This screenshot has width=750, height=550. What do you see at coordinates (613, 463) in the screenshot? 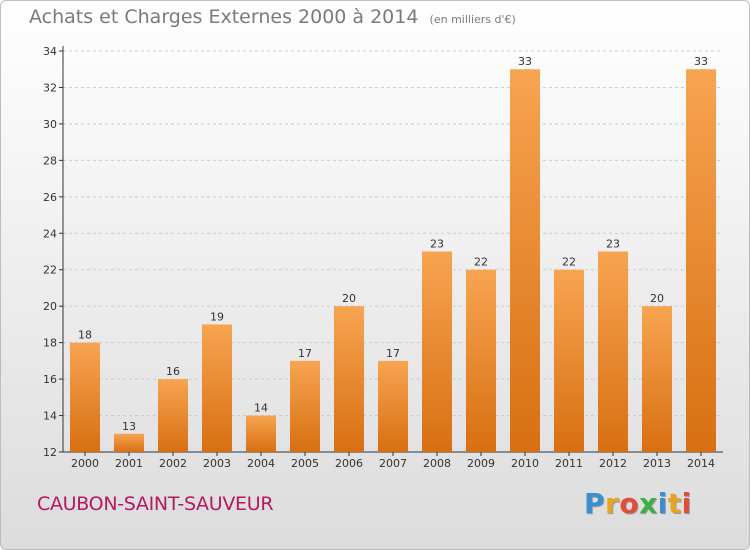
I see `x-tick-label: 2012` at bounding box center [613, 463].